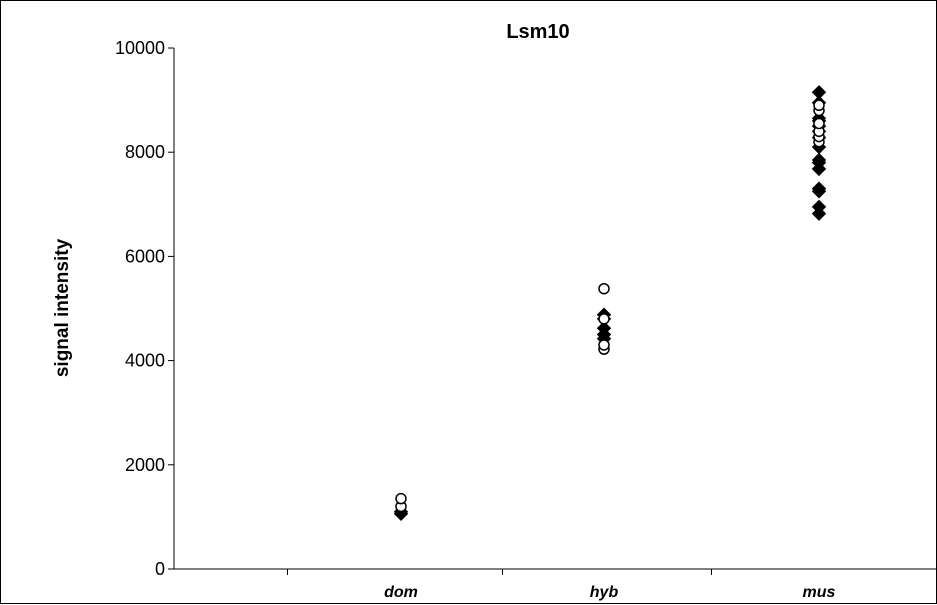 The height and width of the screenshot is (605, 937). Describe the element at coordinates (62, 307) in the screenshot. I see `y-axis-label: signal intensity` at that location.